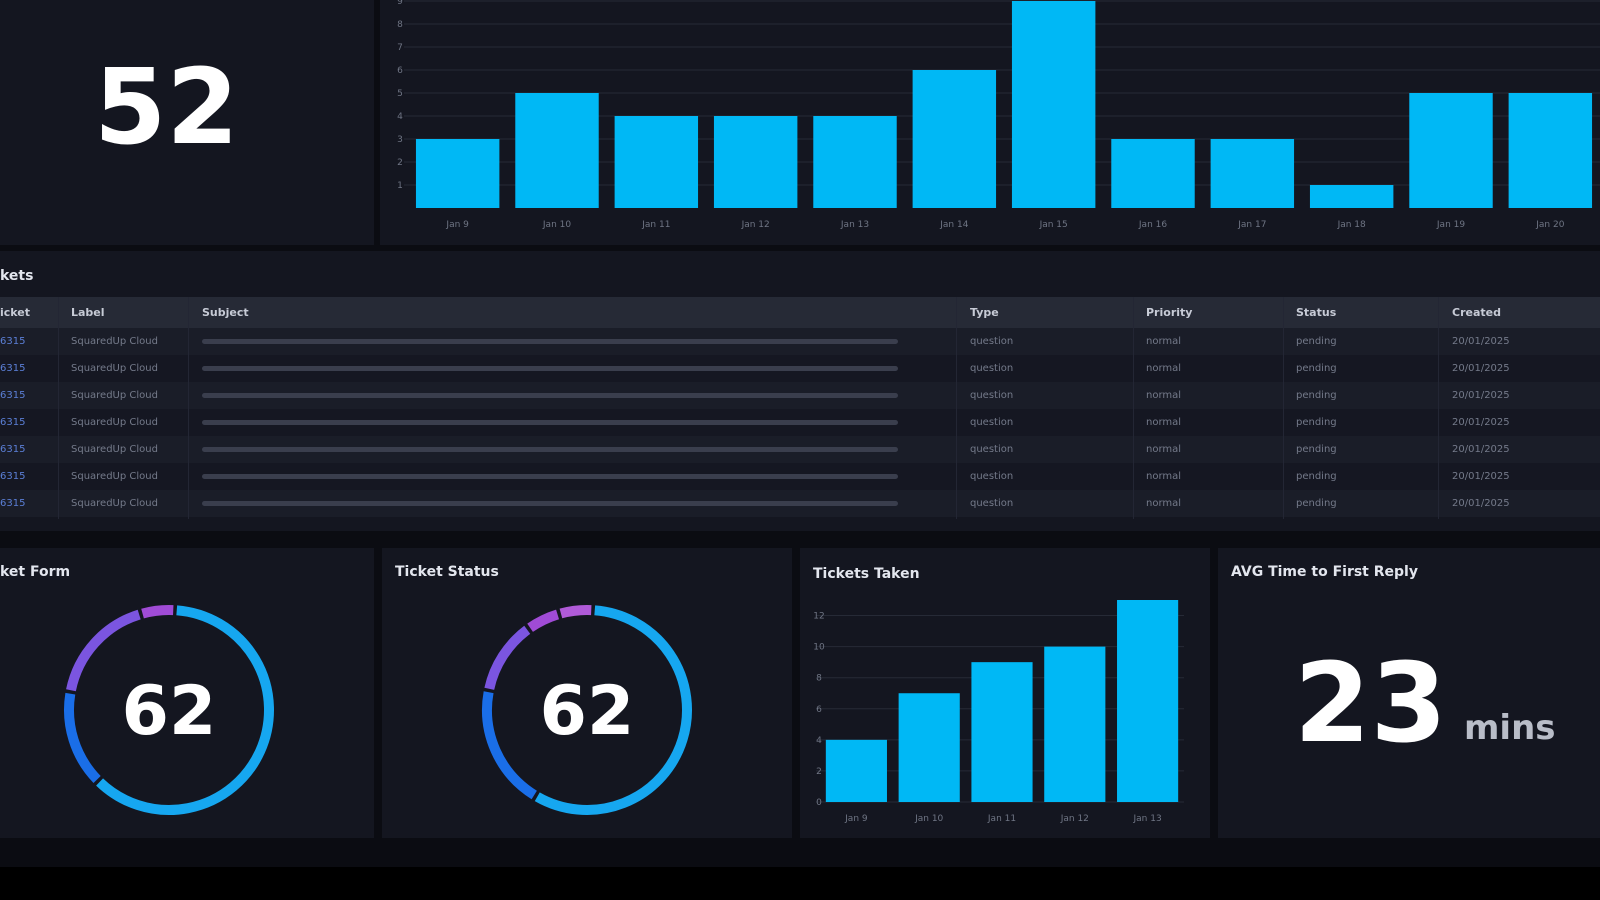  I want to click on column-header-type: Type, so click(984, 312).